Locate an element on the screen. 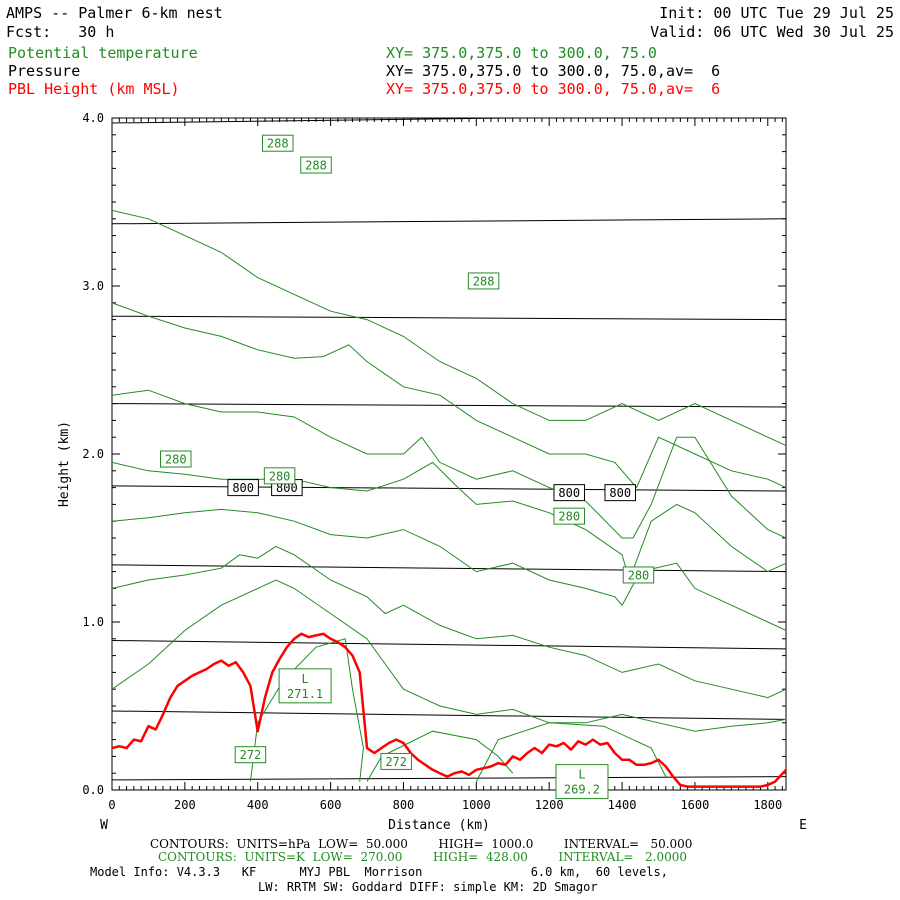  forecast-hour: Fcst: 30 h is located at coordinates (60, 32).